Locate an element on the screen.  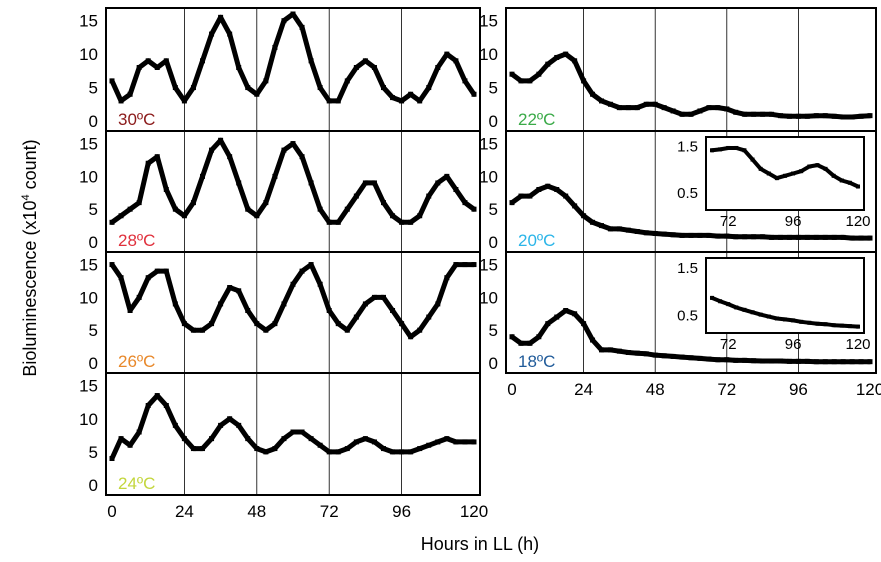
panel-frame is located at coordinates (293, 434).